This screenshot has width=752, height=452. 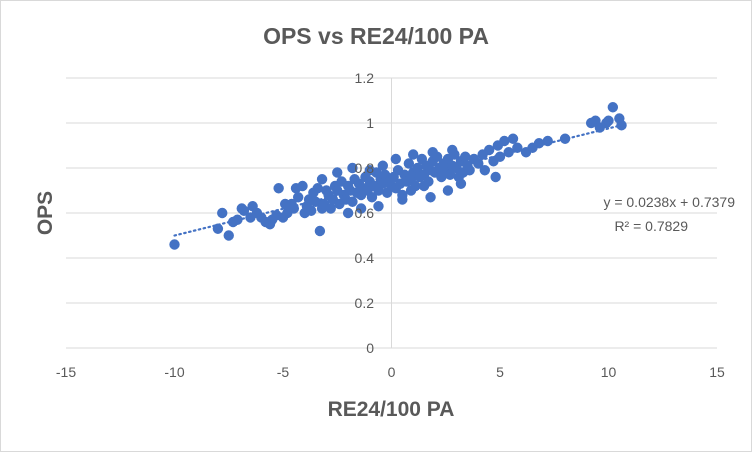 I want to click on y-tick-label: 0.4, so click(x=365, y=258).